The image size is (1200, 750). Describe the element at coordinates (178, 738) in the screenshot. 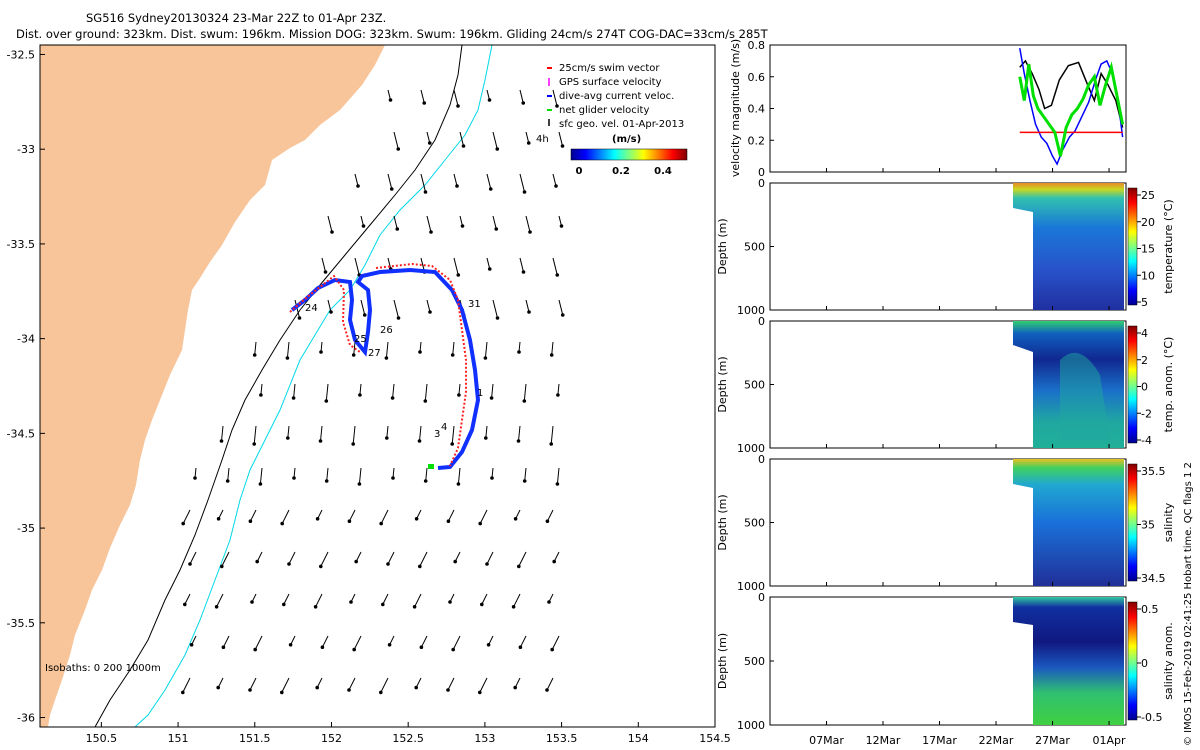

I see `map-x-tick-label: 151` at that location.